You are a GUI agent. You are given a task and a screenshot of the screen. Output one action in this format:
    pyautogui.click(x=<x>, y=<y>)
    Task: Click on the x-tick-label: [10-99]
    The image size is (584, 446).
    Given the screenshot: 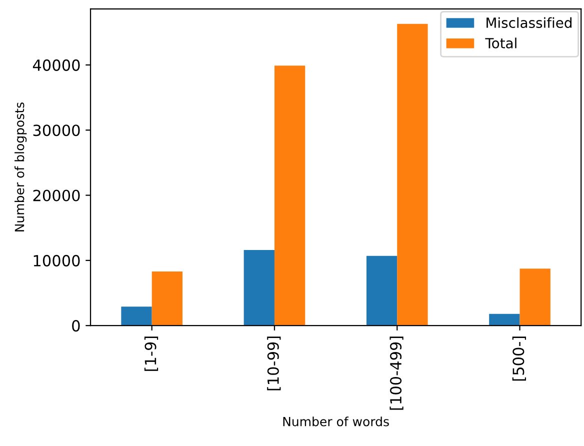 What is the action you would take?
    pyautogui.click(x=274, y=363)
    